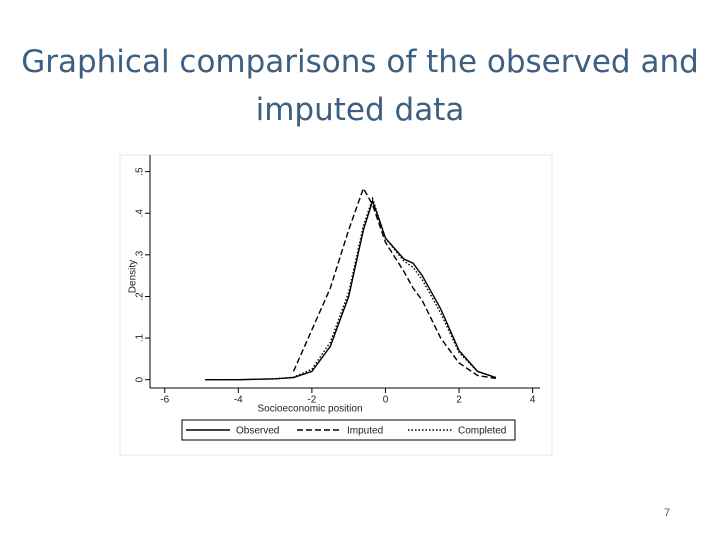 The width and height of the screenshot is (720, 540). I want to click on legend-box, so click(348, 430).